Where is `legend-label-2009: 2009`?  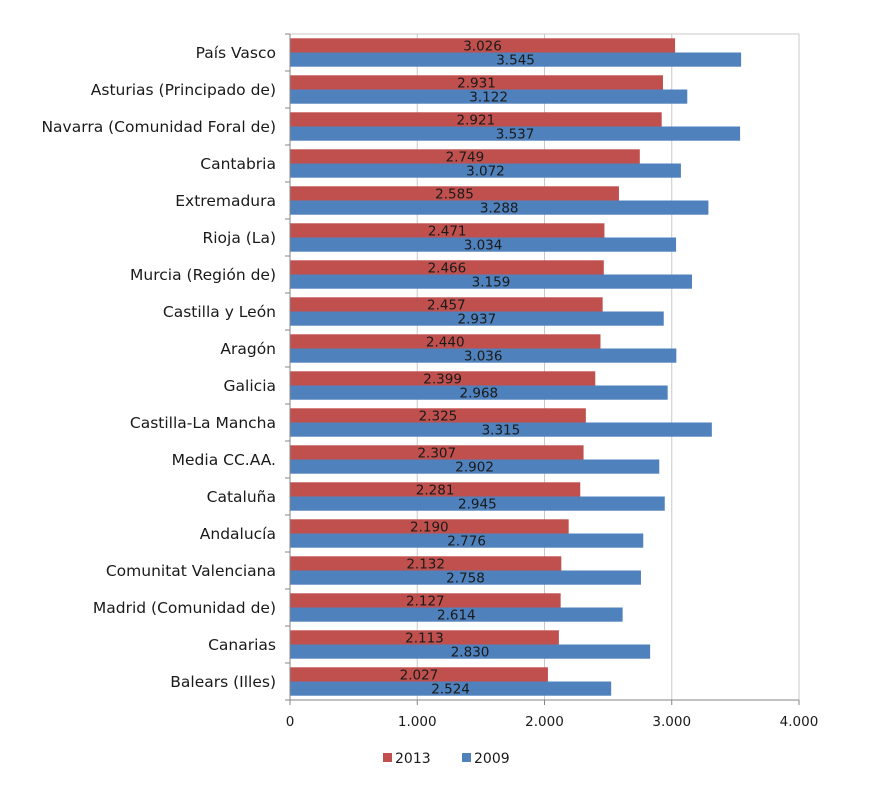 legend-label-2009: 2009 is located at coordinates (492, 759).